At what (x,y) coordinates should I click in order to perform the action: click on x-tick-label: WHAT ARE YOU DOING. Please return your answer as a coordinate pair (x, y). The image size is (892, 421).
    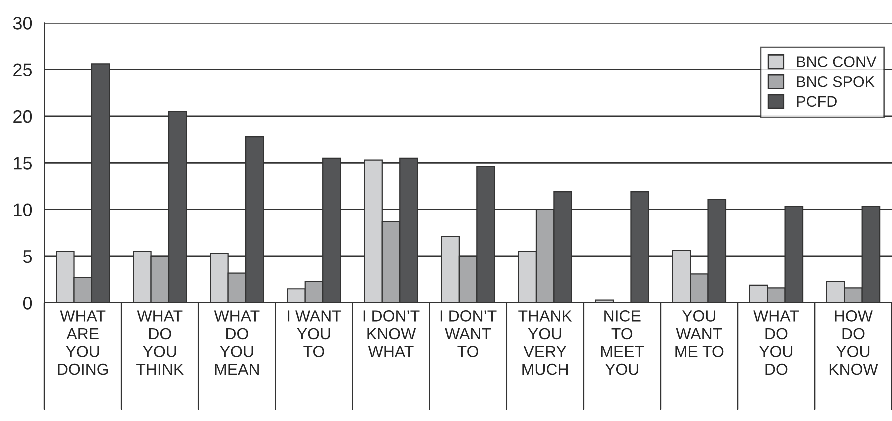
    Looking at the image, I should click on (83, 343).